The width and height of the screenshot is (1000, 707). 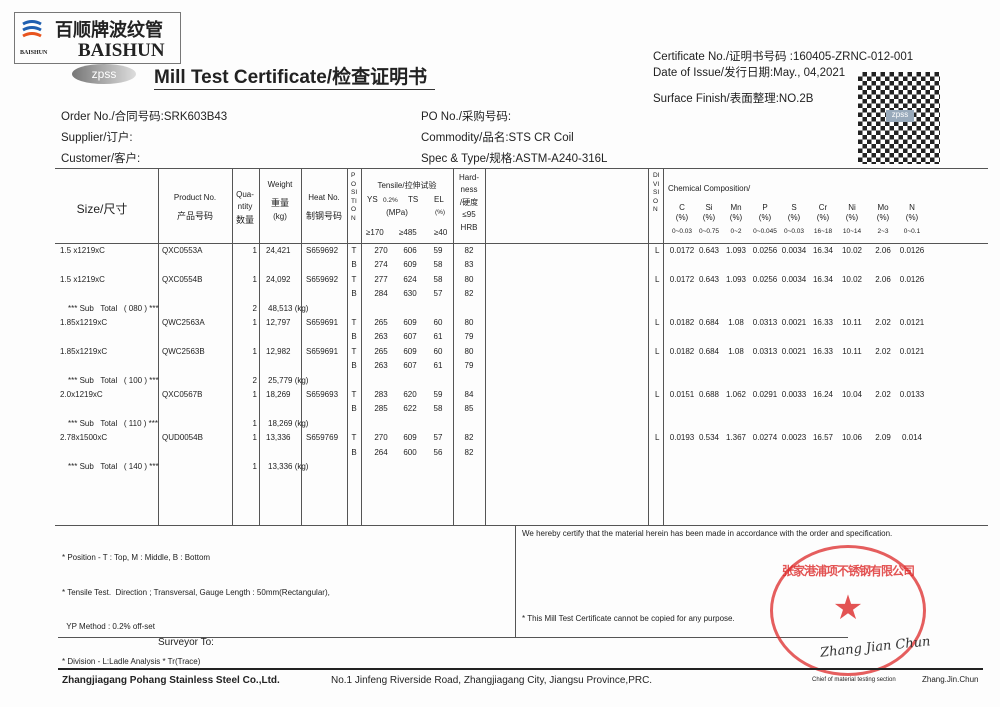 What do you see at coordinates (469, 394) in the screenshot?
I see `test-hardness: 84` at bounding box center [469, 394].